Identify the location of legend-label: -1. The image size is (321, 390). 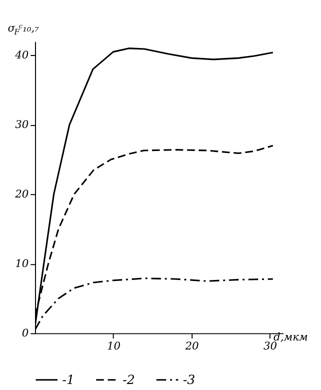
(68, 379).